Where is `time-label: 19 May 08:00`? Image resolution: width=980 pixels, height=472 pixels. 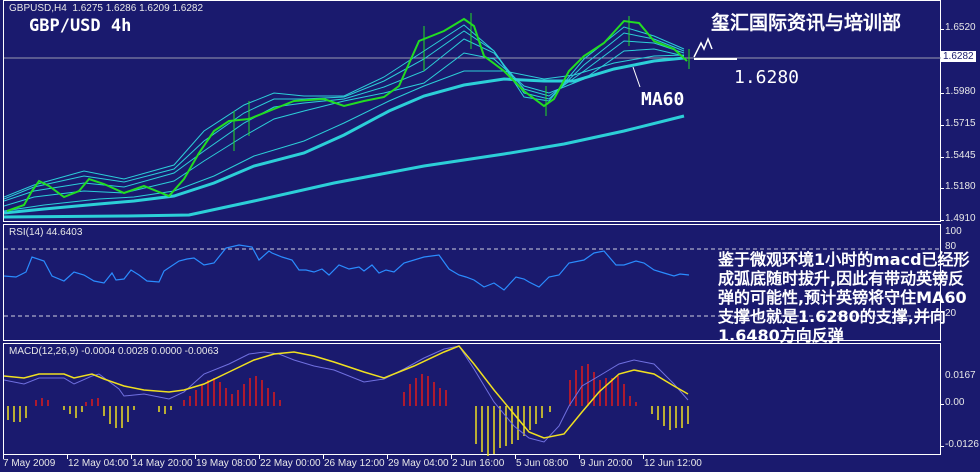 time-label: 19 May 08:00 is located at coordinates (226, 463).